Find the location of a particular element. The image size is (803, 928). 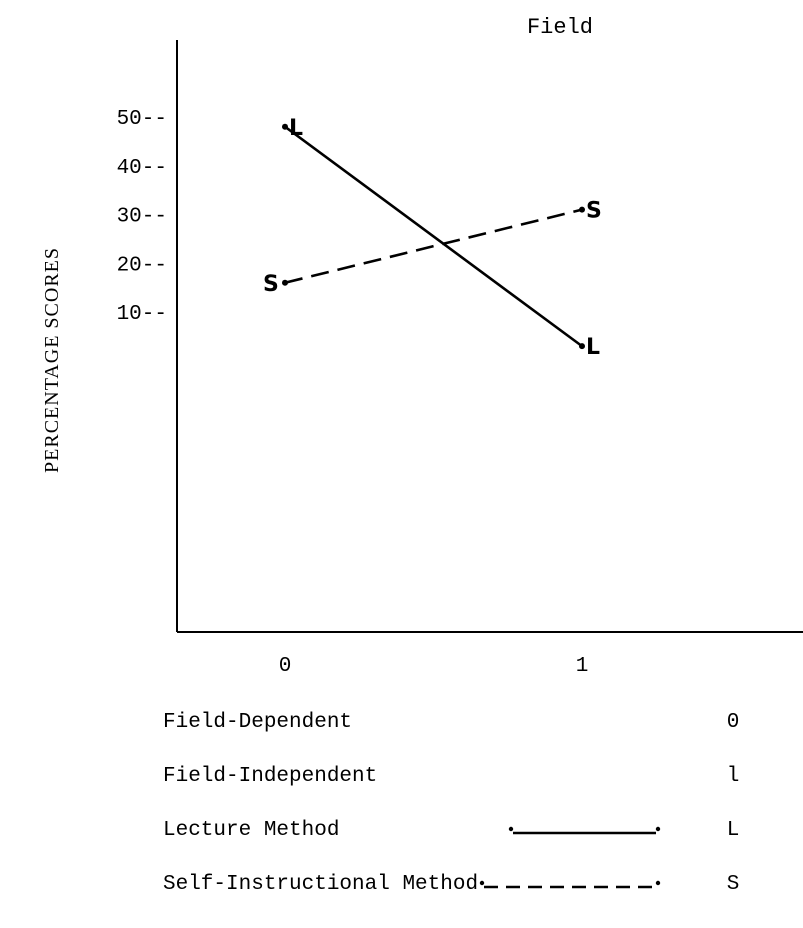

legend-label: Field-Dependent is located at coordinates (257, 722).